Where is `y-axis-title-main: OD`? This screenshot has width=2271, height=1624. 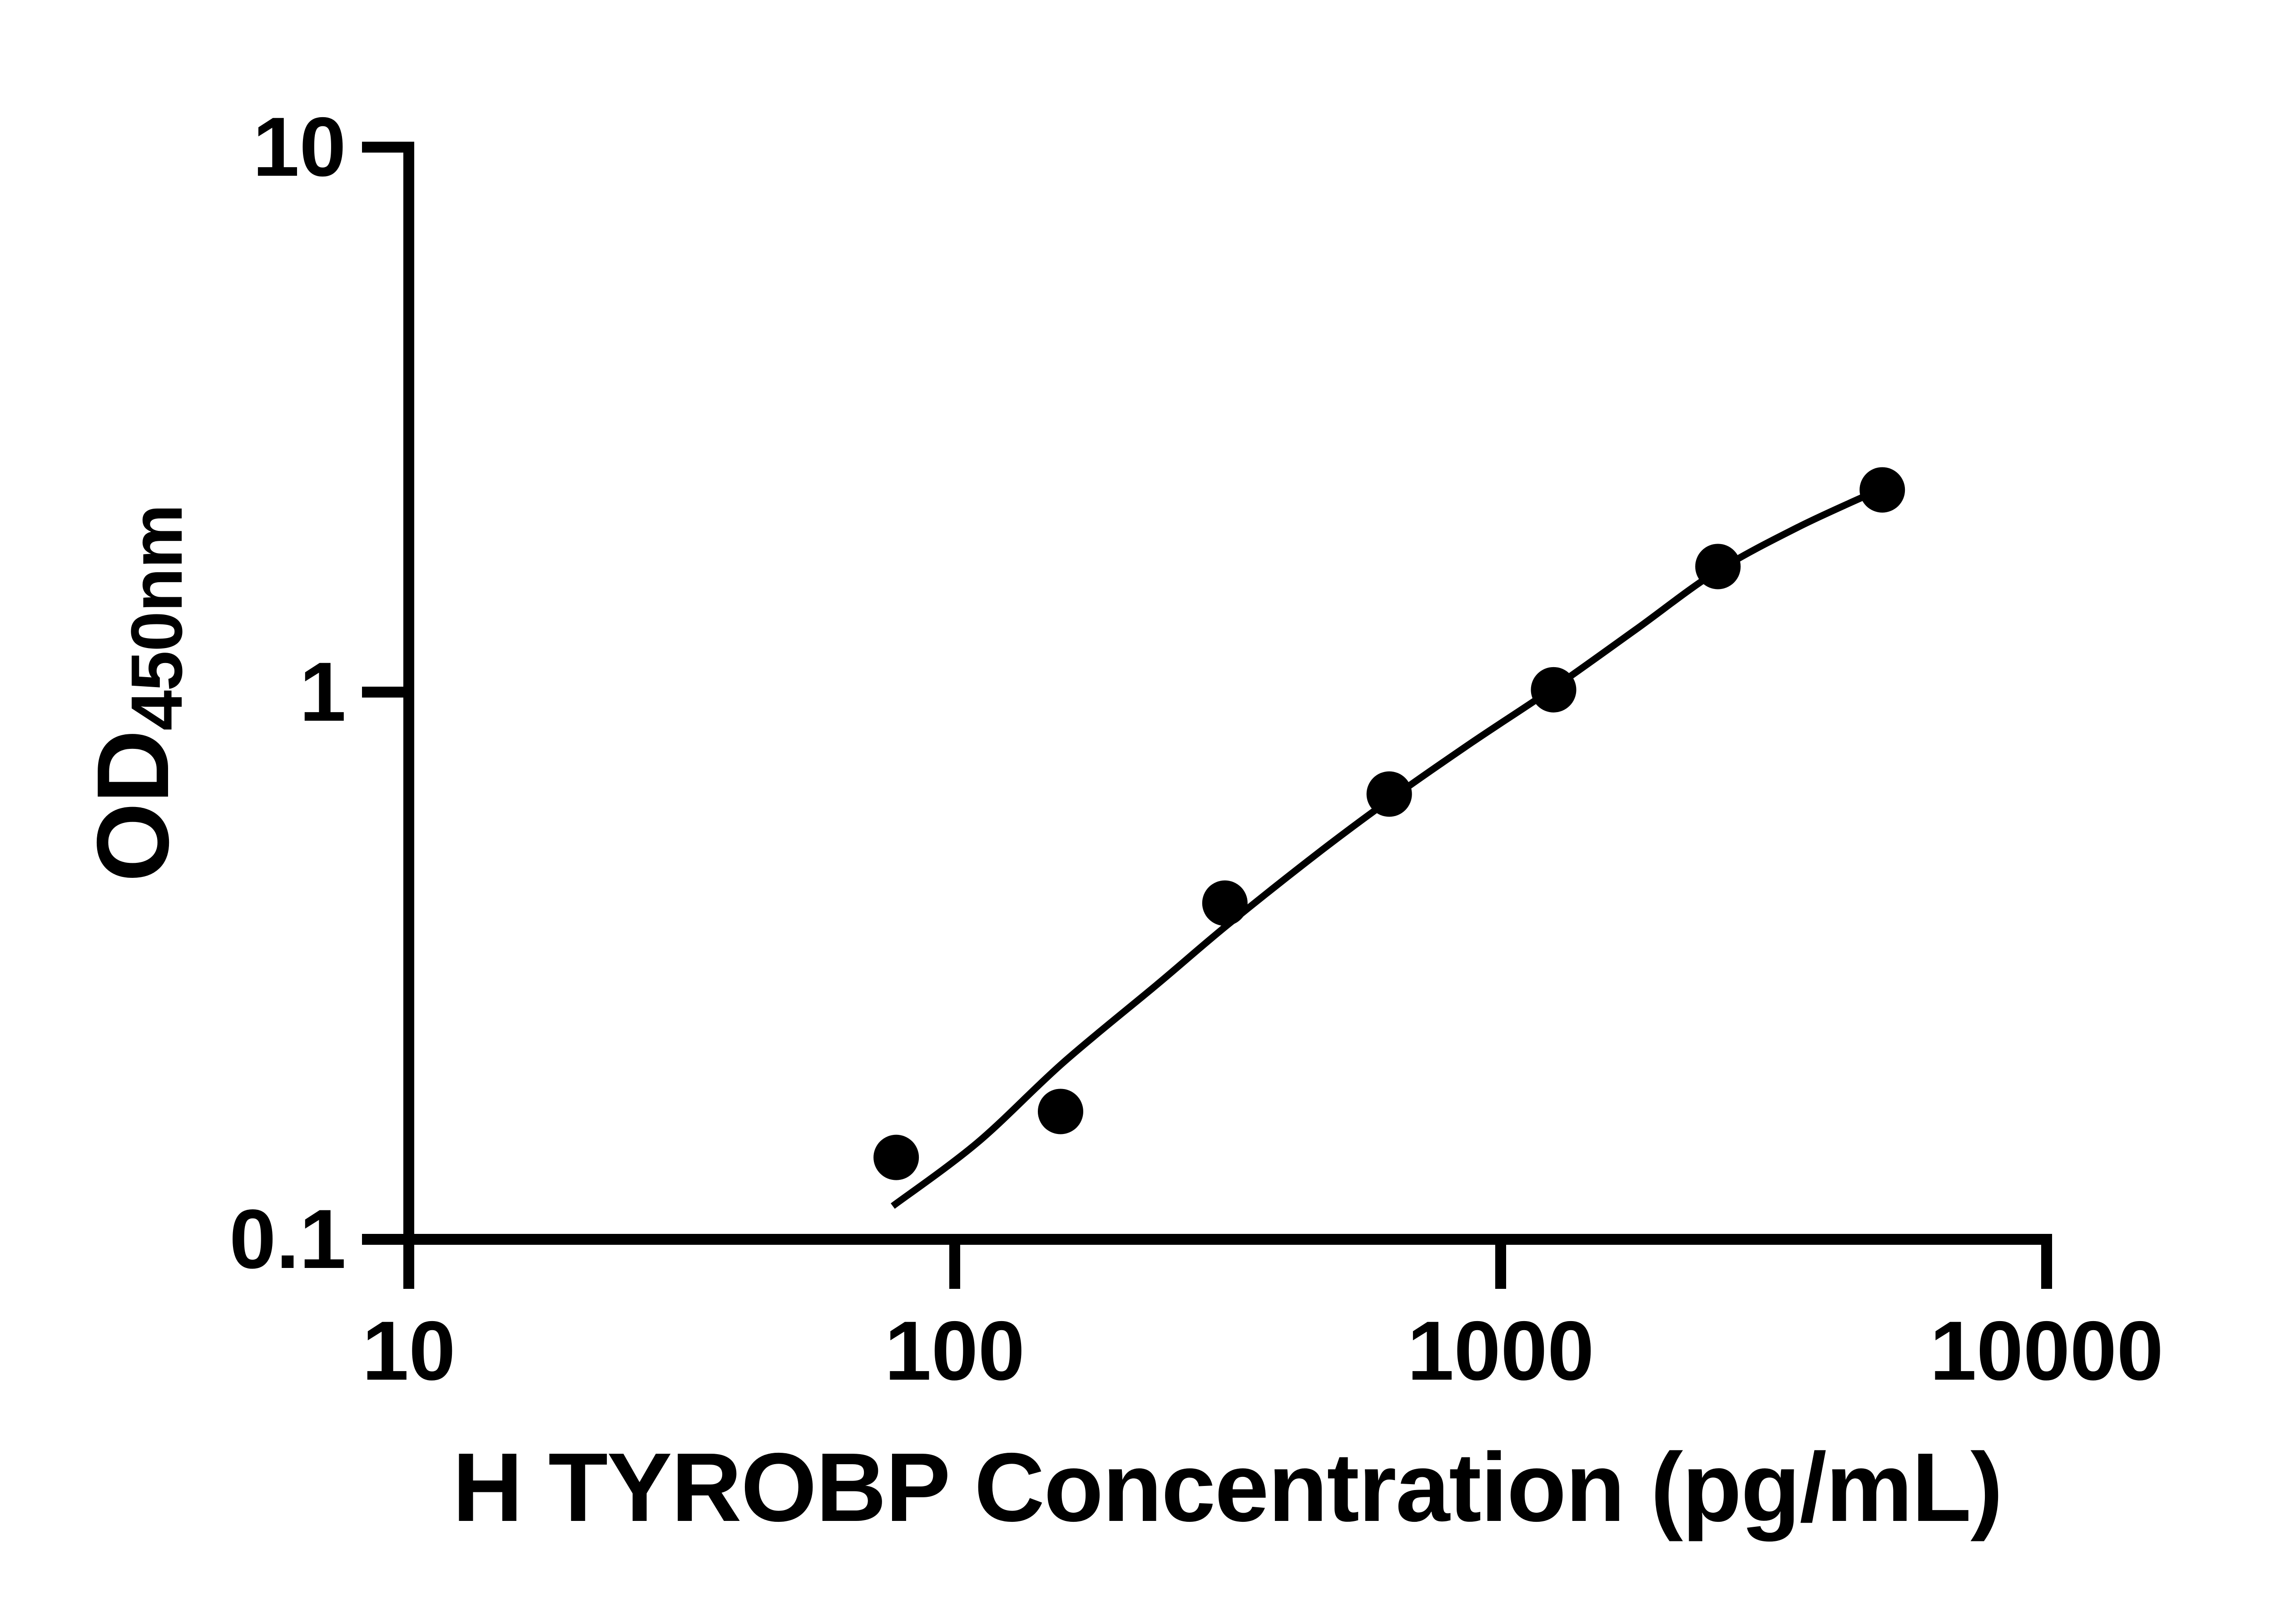 y-axis-title-main: OD is located at coordinates (132, 806).